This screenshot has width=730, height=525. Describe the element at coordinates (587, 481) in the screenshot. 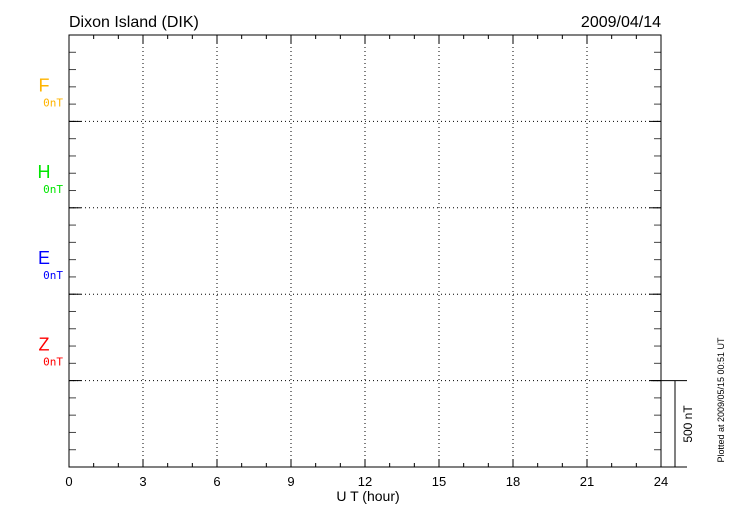

I see `x-tick-label: 21` at that location.